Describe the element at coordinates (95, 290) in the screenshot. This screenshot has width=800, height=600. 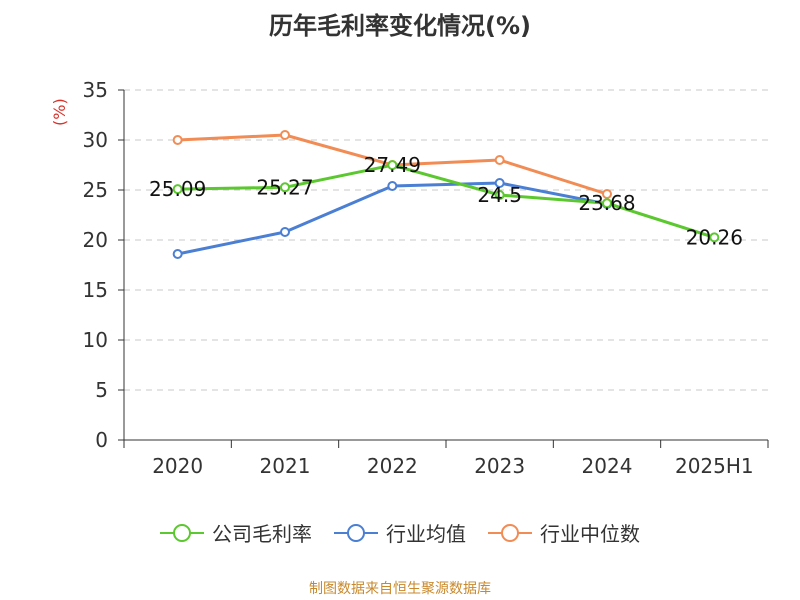
I see `y-tick-label: 15` at that location.